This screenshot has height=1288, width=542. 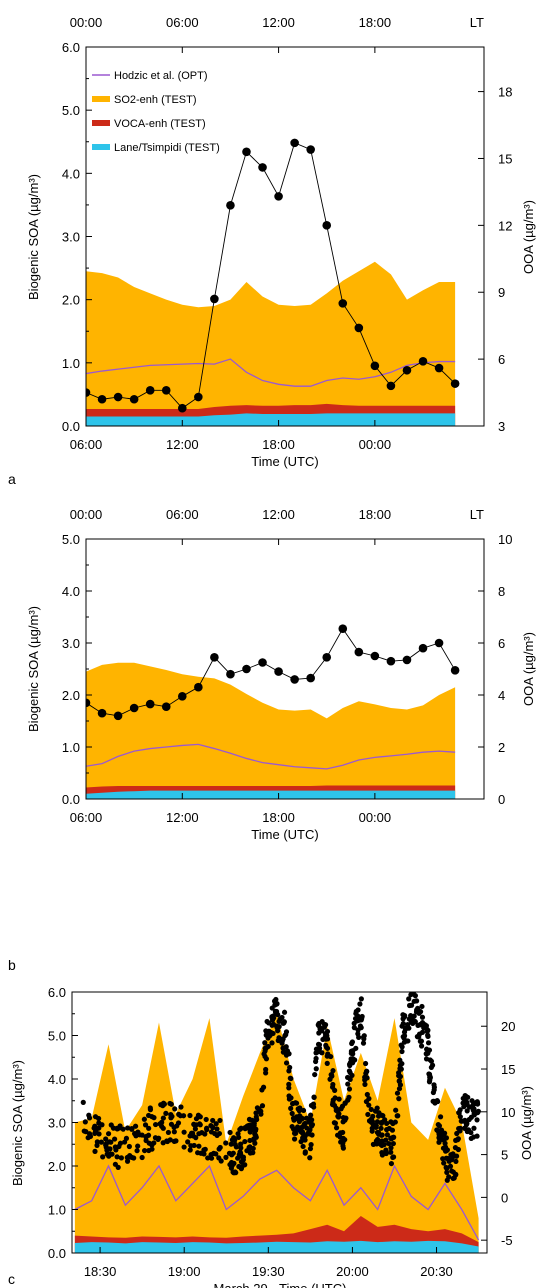 What do you see at coordinates (71, 591) in the screenshot?
I see `y-tick-label: 4.0` at bounding box center [71, 591].